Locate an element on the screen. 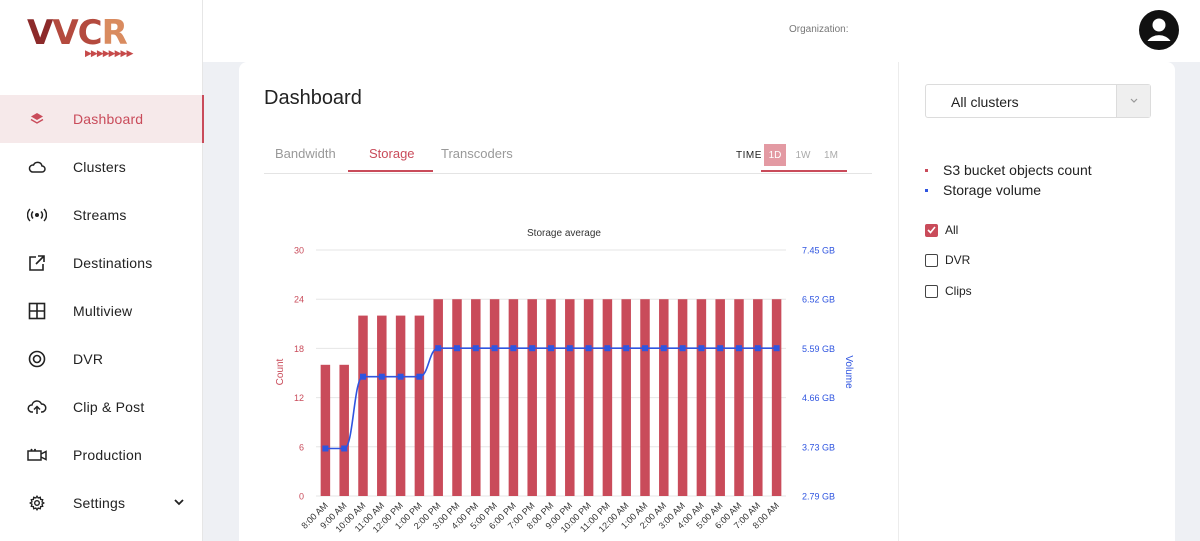  sidebar-item-label: Clusters is located at coordinates (99, 167).